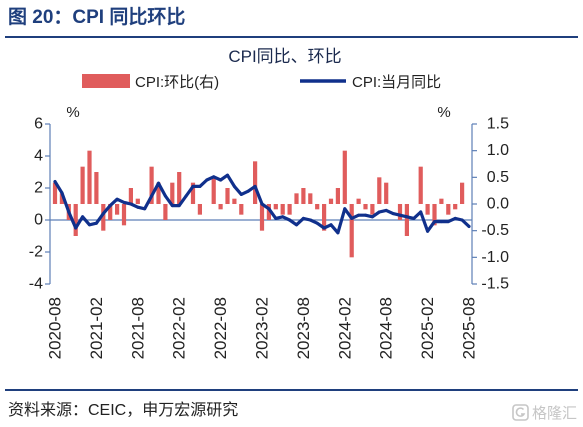 This screenshot has height=427, width=583. What do you see at coordinates (495, 284) in the screenshot?
I see `y-right-tick-label: -1.5` at bounding box center [495, 284].